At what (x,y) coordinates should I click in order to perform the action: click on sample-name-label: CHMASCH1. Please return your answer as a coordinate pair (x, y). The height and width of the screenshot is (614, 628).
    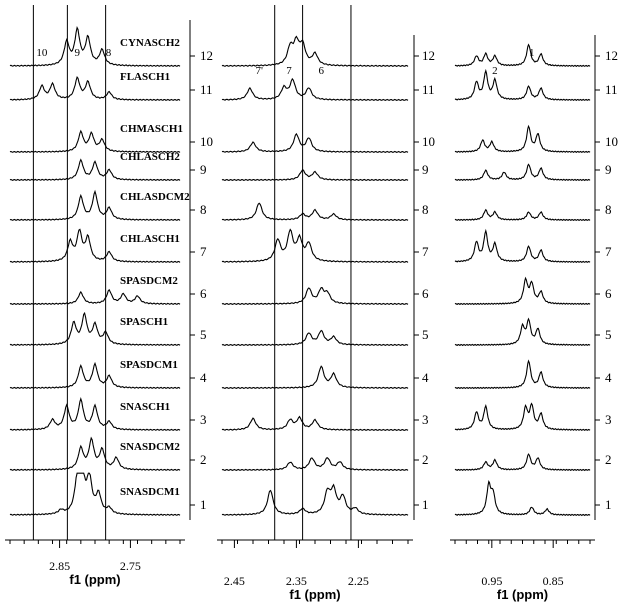
    Looking at the image, I should click on (151, 129).